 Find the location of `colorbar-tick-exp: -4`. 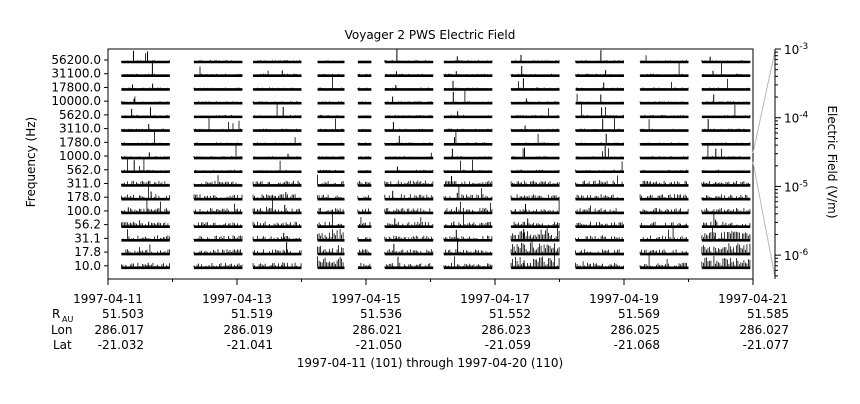

colorbar-tick-exp: -4 is located at coordinates (803, 116).